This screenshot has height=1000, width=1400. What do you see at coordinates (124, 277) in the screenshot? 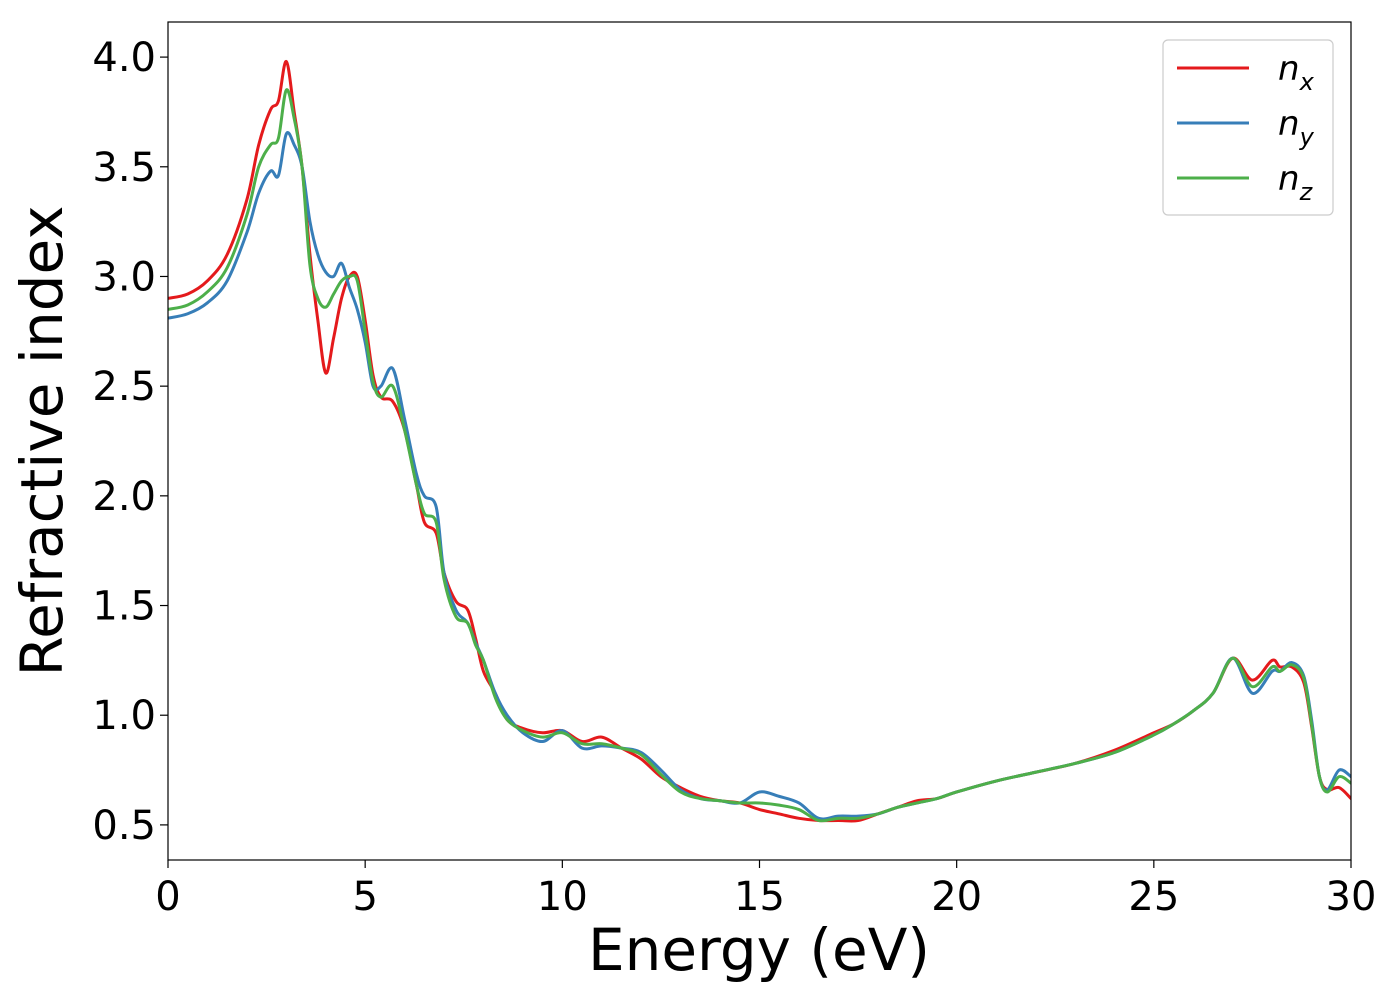
I see `y-tick-label: 3.0` at bounding box center [124, 277].